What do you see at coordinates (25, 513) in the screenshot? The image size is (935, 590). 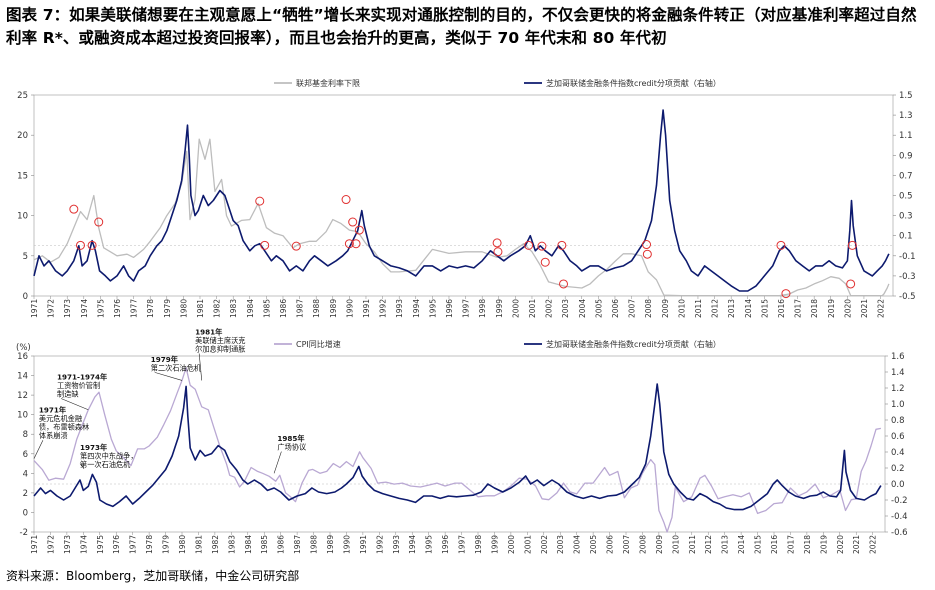 I see `bottom-left-tick-label: 0` at bounding box center [25, 513].